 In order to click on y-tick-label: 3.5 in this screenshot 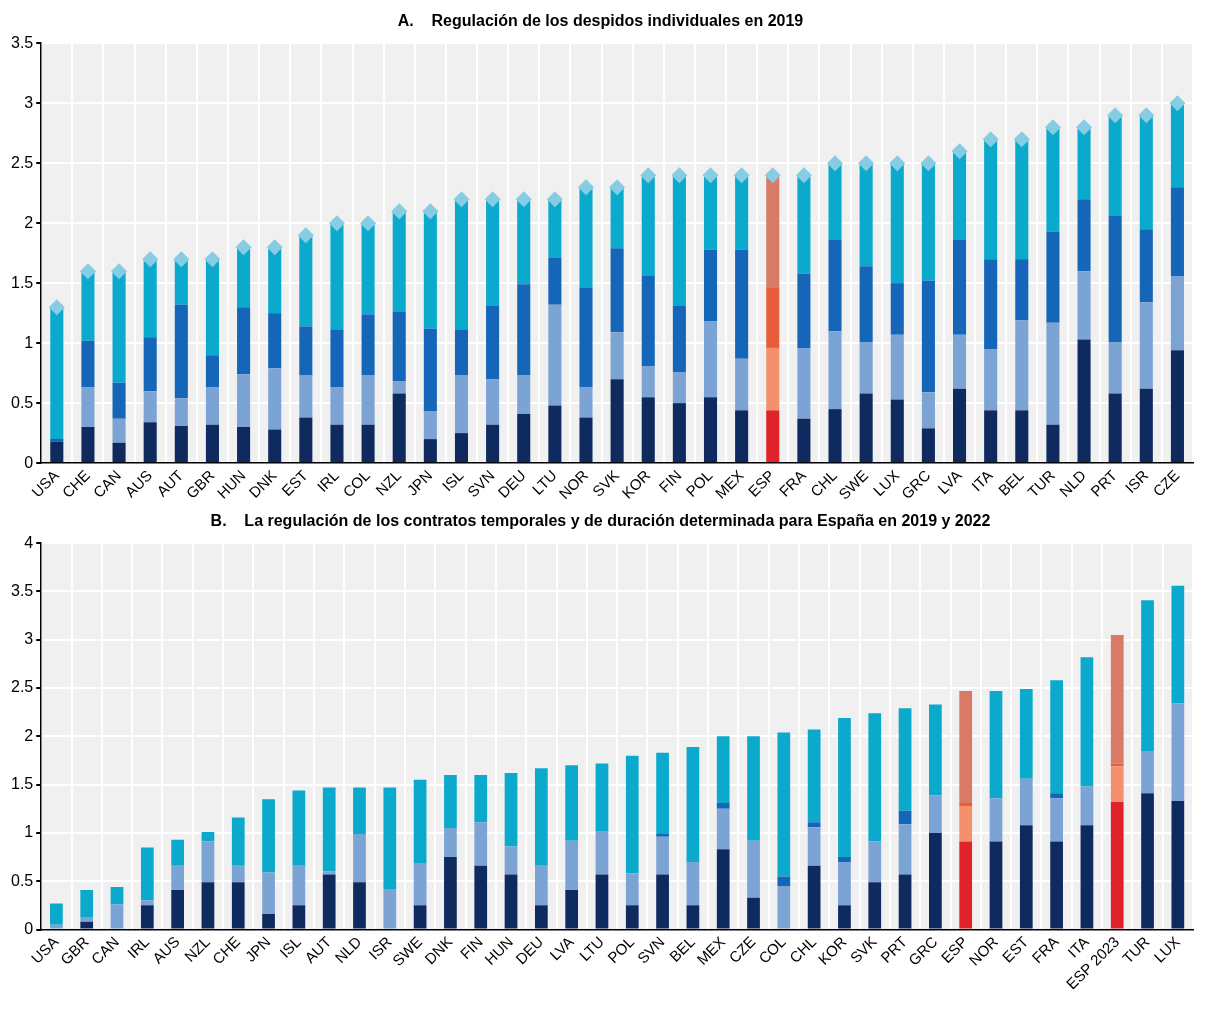, I will do `click(22, 590)`.